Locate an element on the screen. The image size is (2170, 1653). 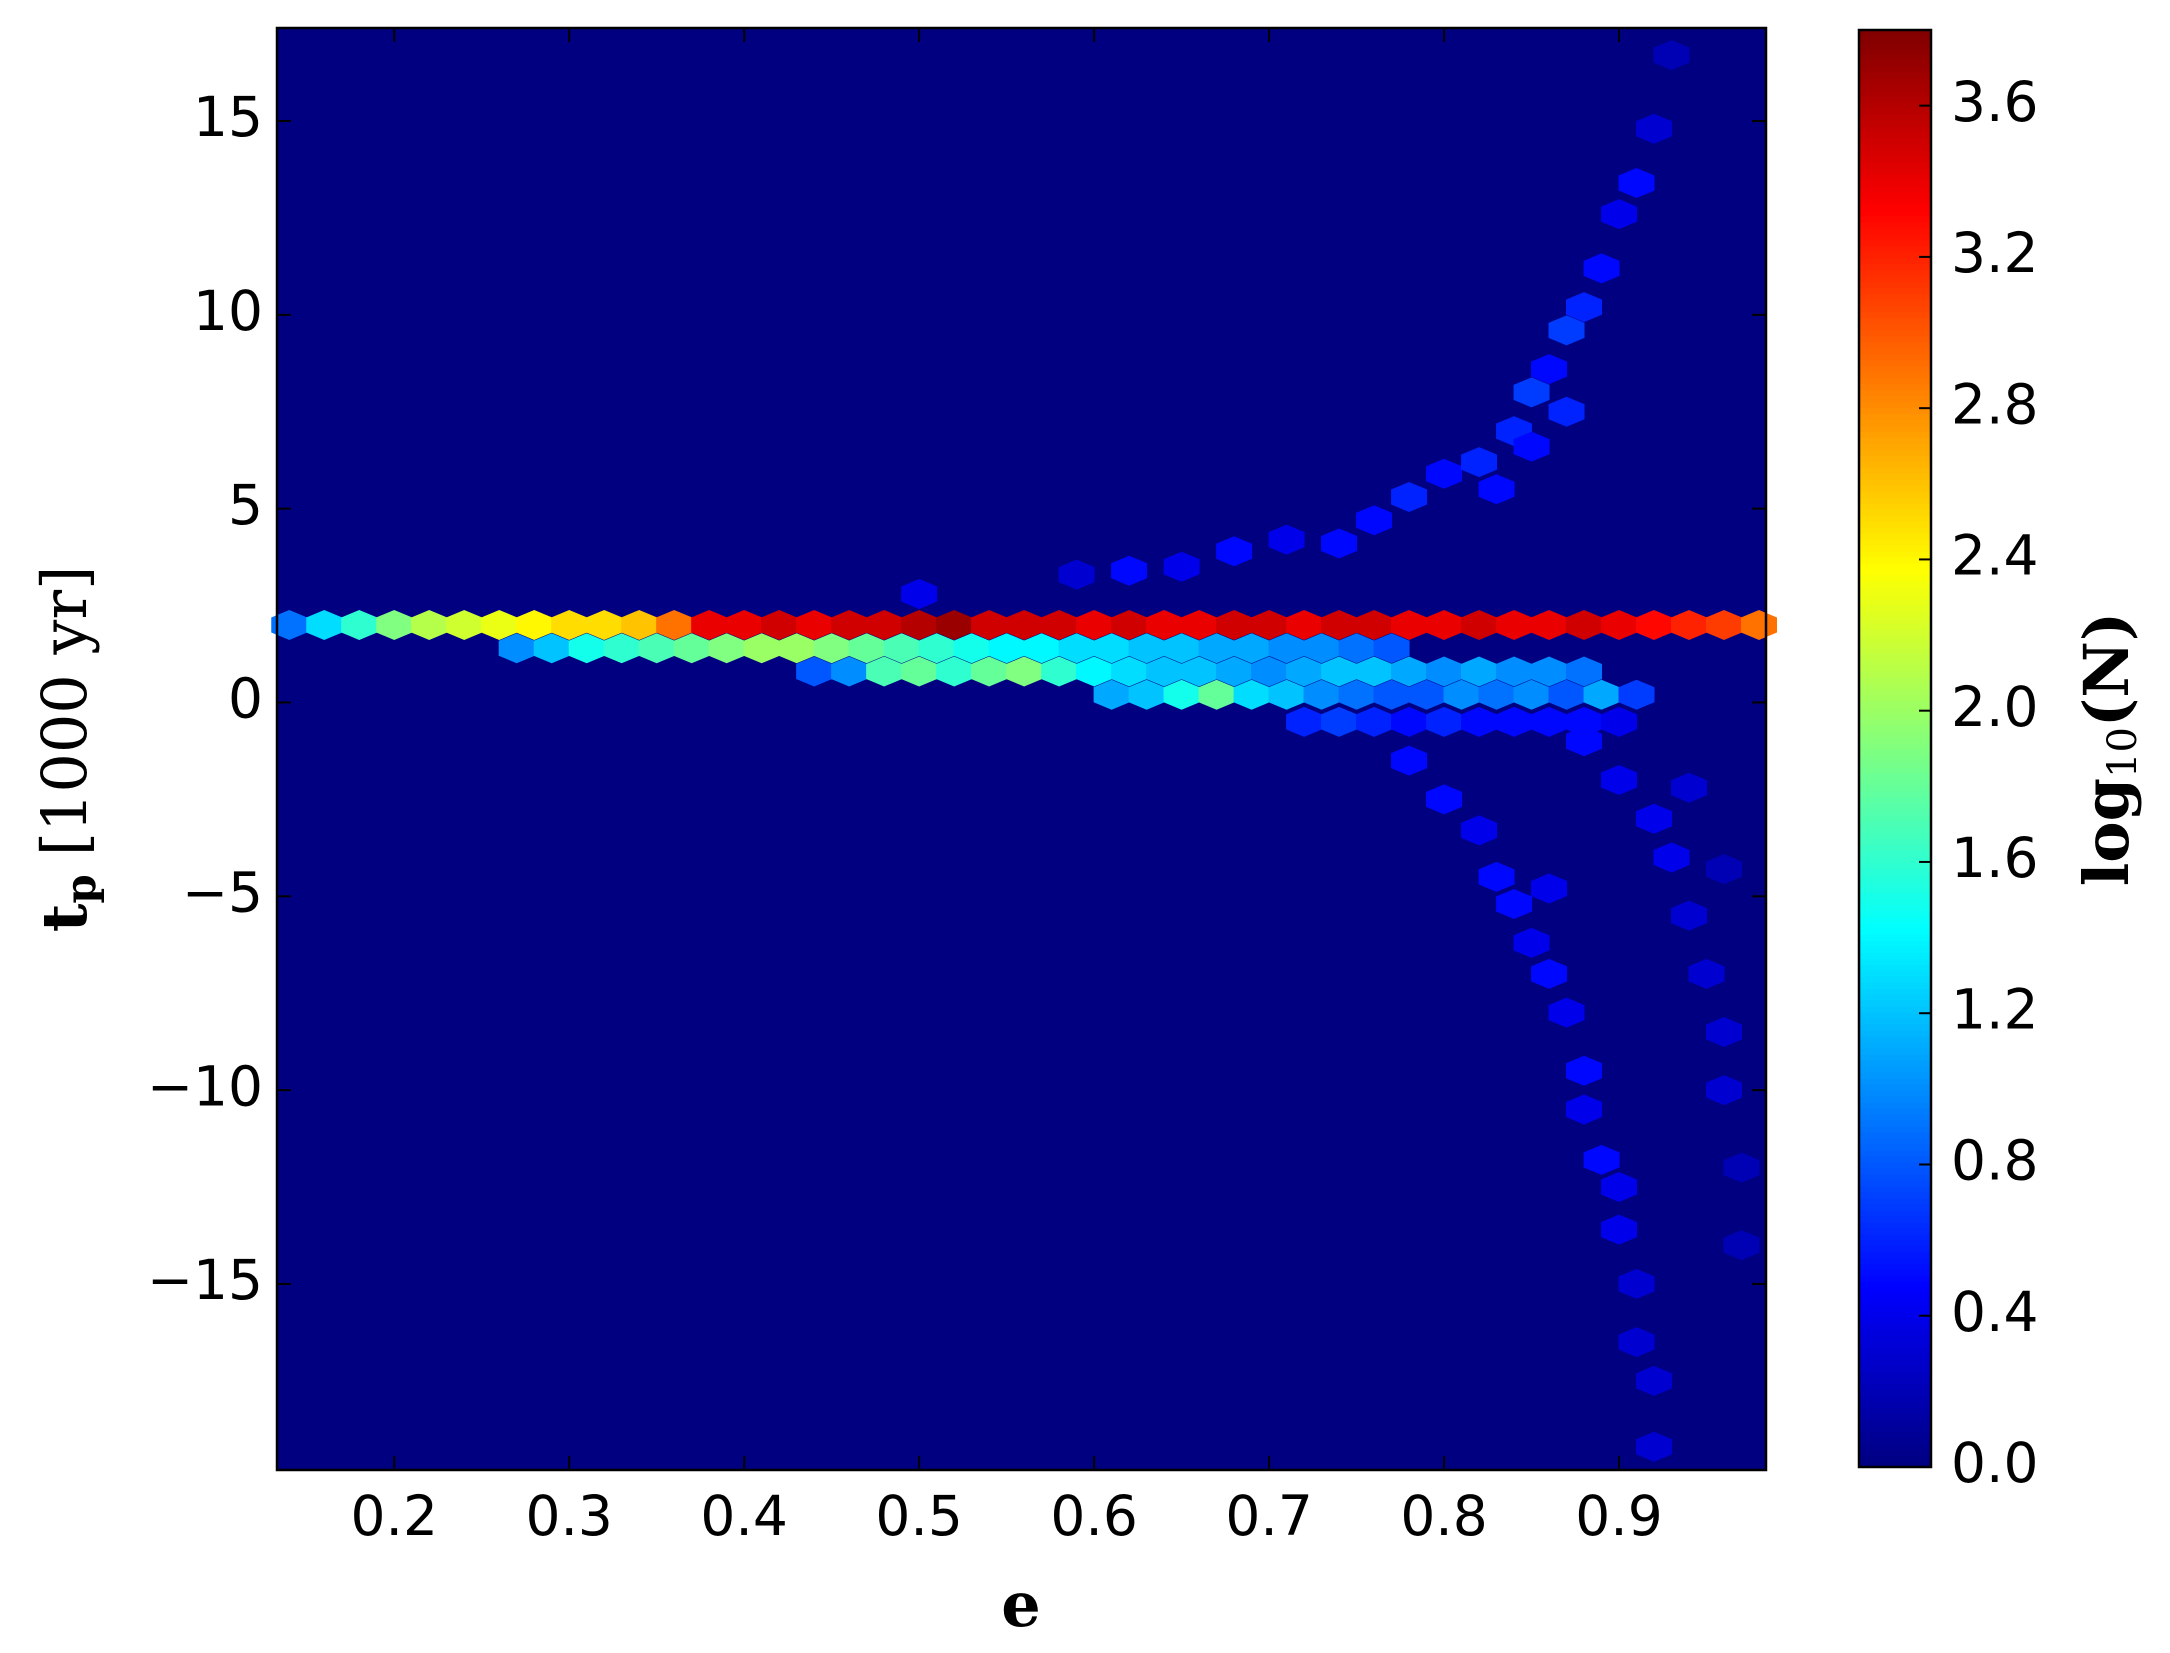
c-label-unit: (N) is located at coordinates (2106, 669).